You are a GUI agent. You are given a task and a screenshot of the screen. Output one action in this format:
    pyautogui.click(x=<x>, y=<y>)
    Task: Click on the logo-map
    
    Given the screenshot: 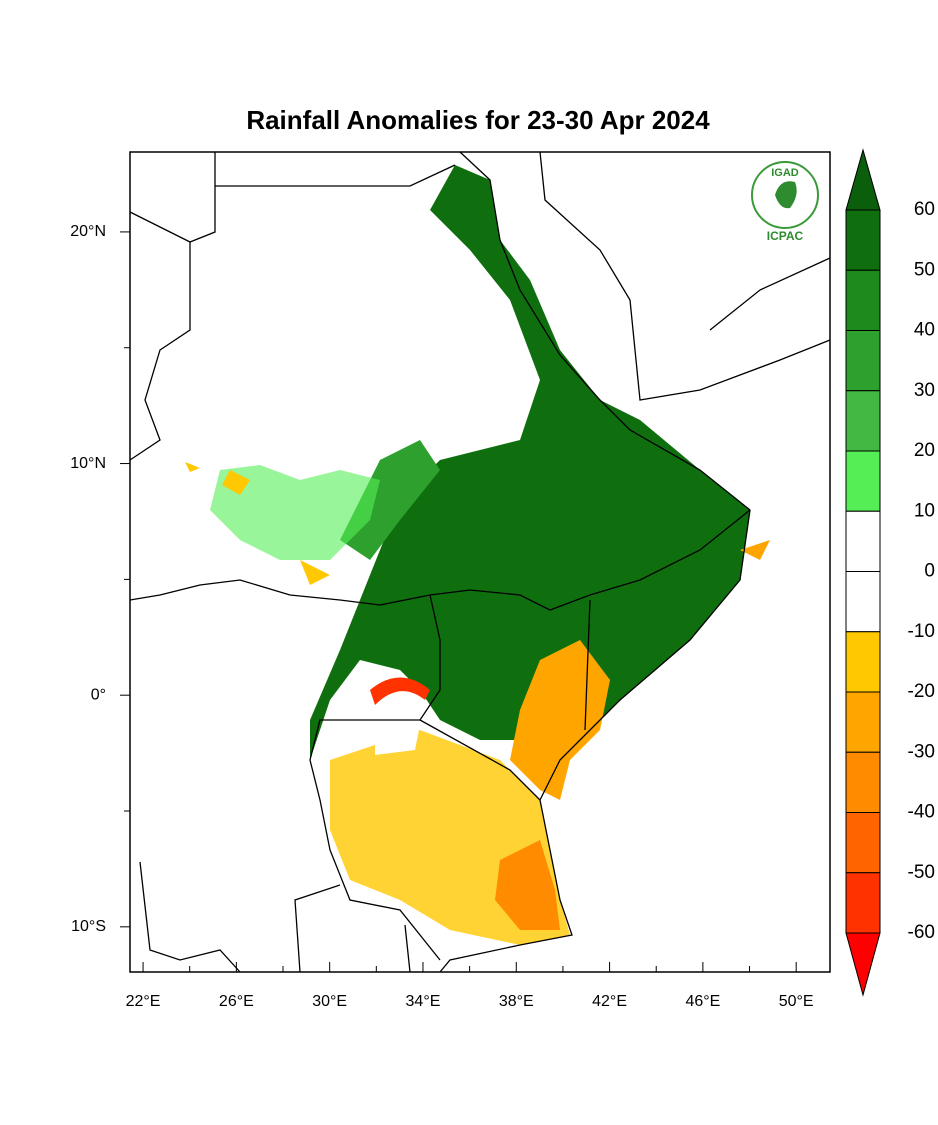 What is the action you would take?
    pyautogui.click(x=786, y=195)
    